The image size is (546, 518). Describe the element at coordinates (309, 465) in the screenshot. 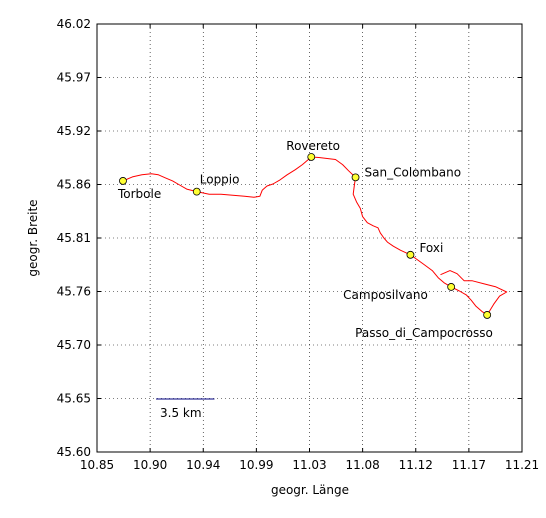

I see `x-tick-label: 11.03` at that location.